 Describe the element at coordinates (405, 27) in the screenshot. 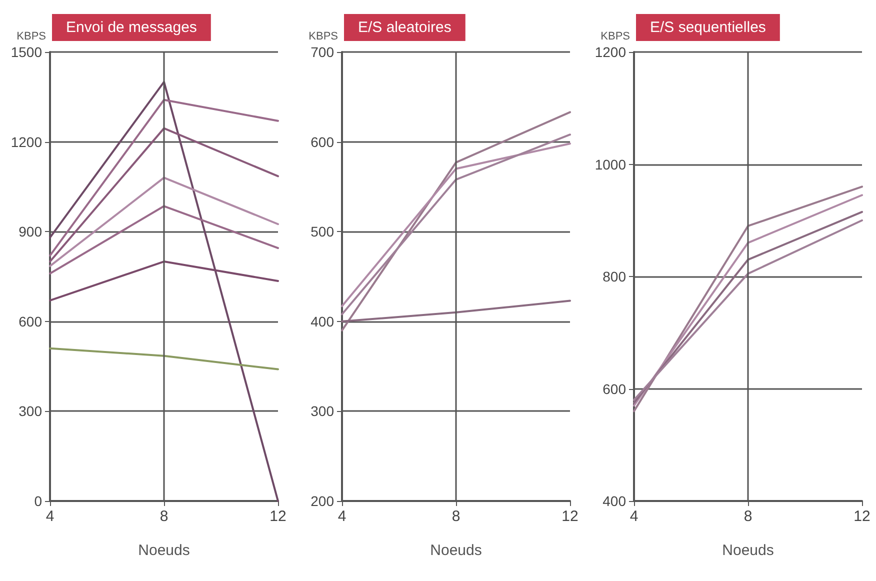

I see `chart-title: E/S aleatoires` at that location.